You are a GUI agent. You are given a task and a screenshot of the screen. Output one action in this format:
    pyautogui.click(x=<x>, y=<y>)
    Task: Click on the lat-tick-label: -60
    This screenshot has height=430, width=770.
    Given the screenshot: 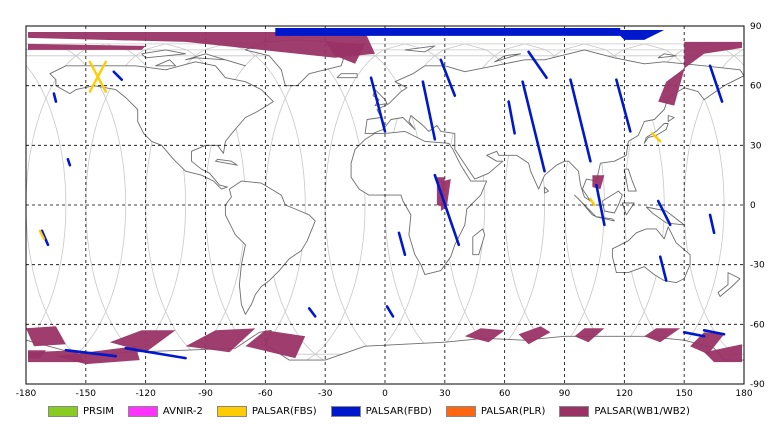 What is the action you would take?
    pyautogui.click(x=757, y=325)
    